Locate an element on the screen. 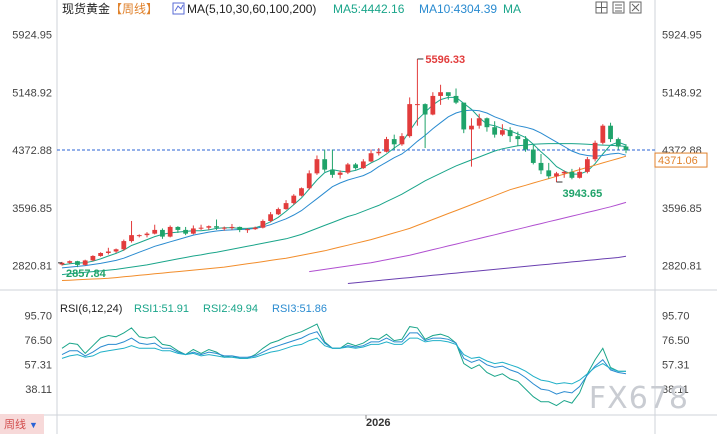 This screenshot has width=717, height=434. indicator-edit-icon is located at coordinates (178, 8).